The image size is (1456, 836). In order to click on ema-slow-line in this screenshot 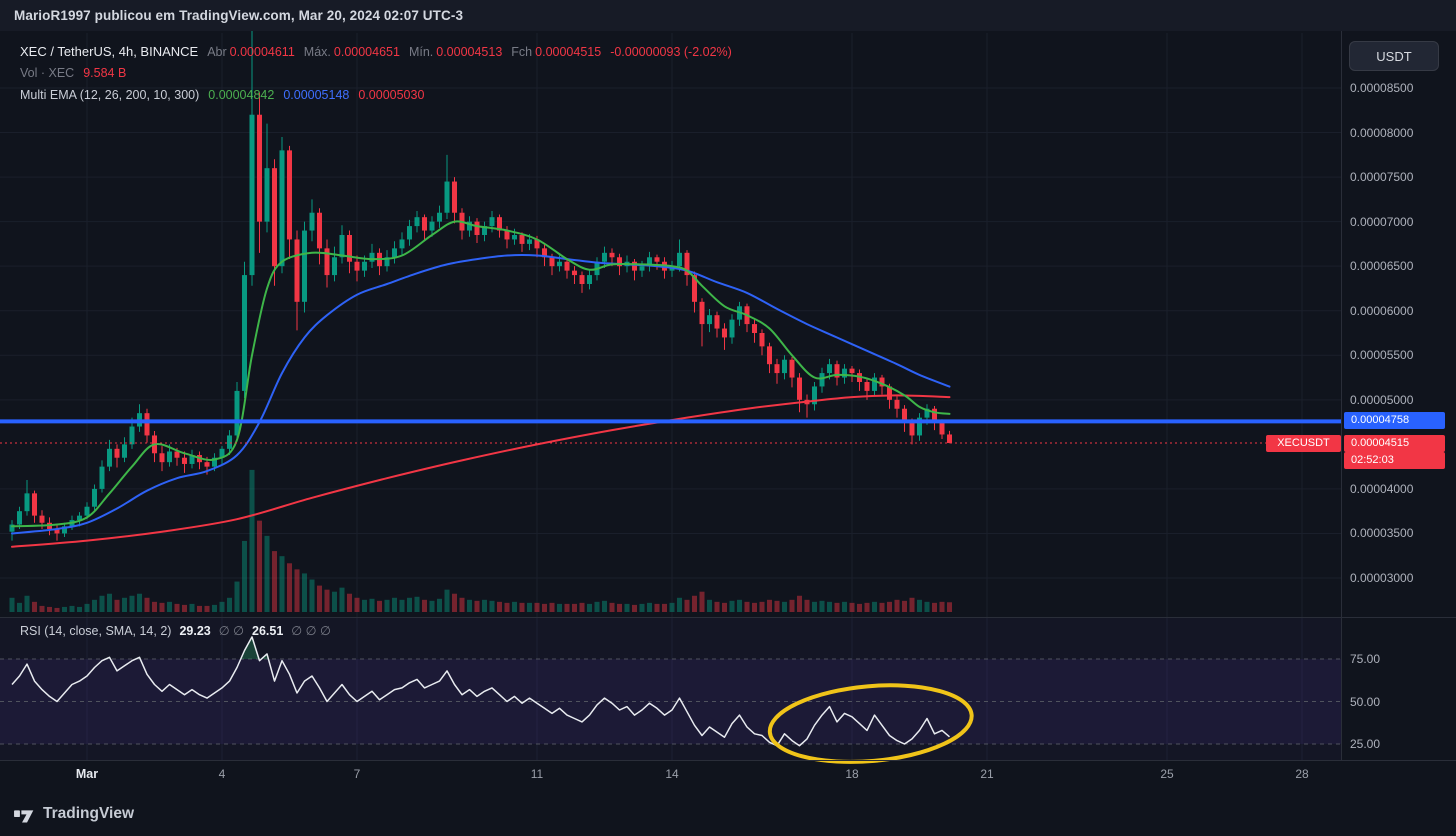, I will do `click(481, 471)`.